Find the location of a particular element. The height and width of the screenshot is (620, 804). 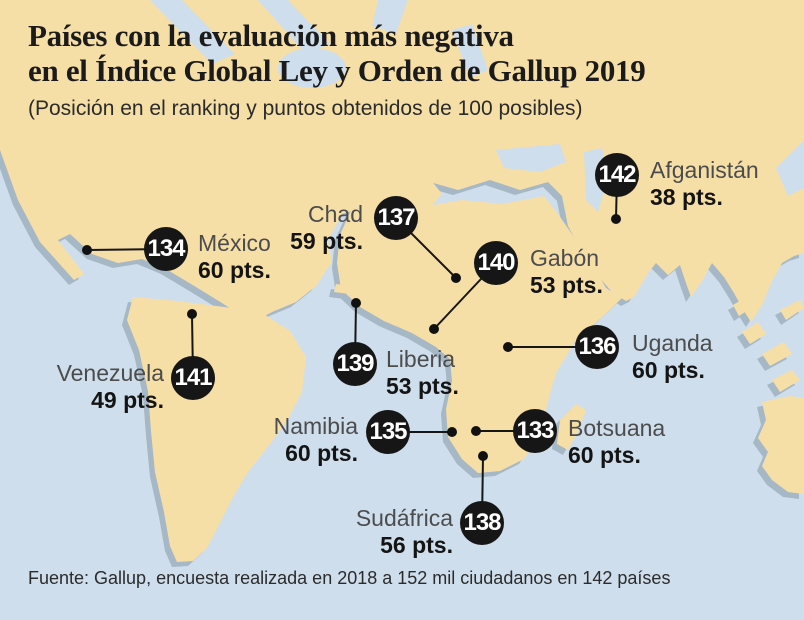

connector-mexico-dot is located at coordinates (87, 250).